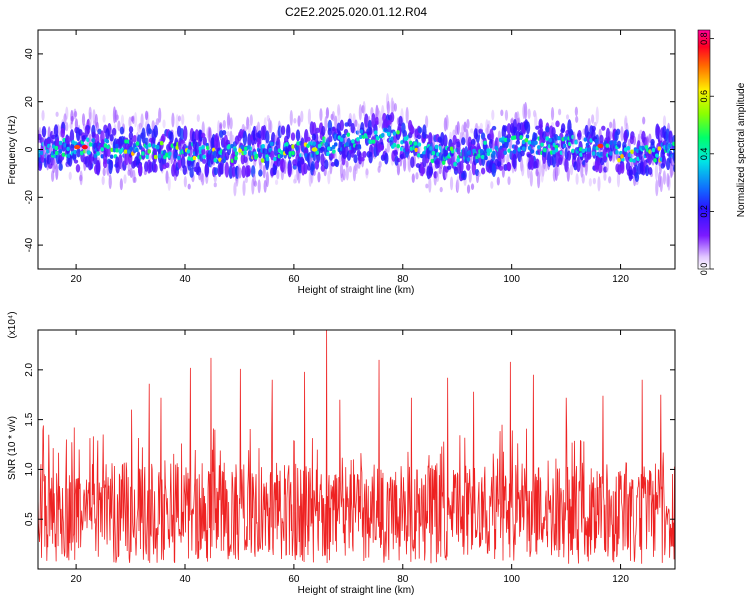 This screenshot has height=600, width=750. Describe the element at coordinates (294, 579) in the screenshot. I see `x-tick-label: 60` at that location.